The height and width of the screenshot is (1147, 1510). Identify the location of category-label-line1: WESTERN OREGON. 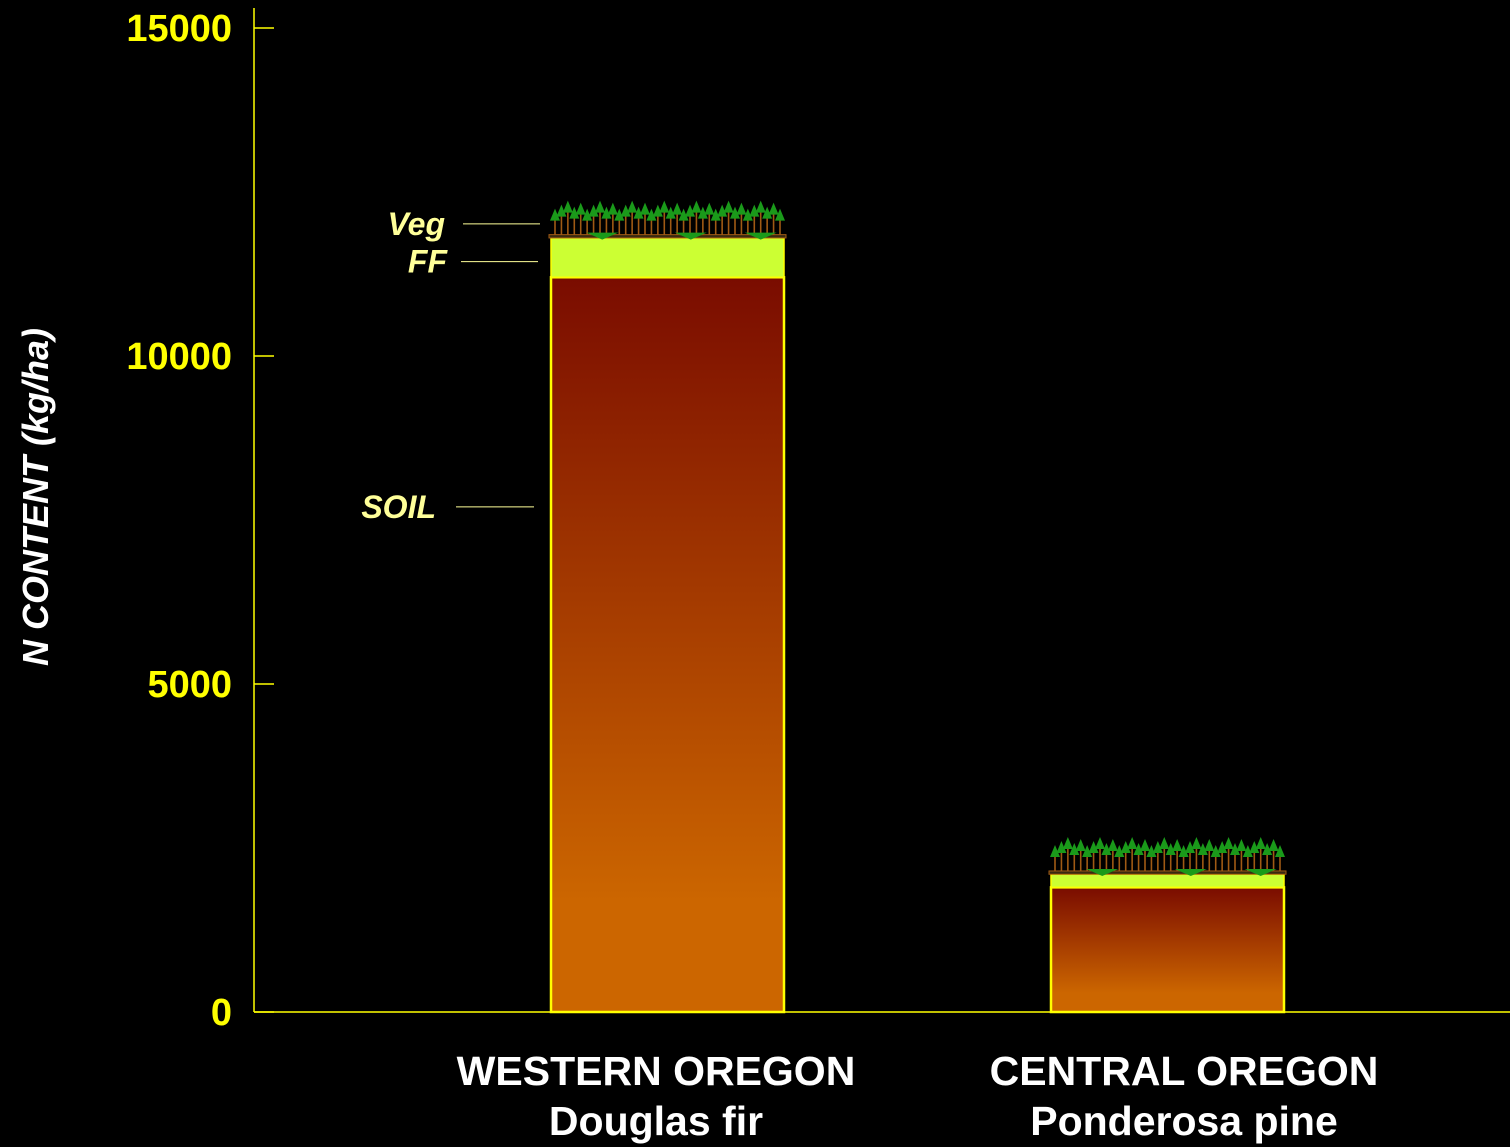
(656, 1071).